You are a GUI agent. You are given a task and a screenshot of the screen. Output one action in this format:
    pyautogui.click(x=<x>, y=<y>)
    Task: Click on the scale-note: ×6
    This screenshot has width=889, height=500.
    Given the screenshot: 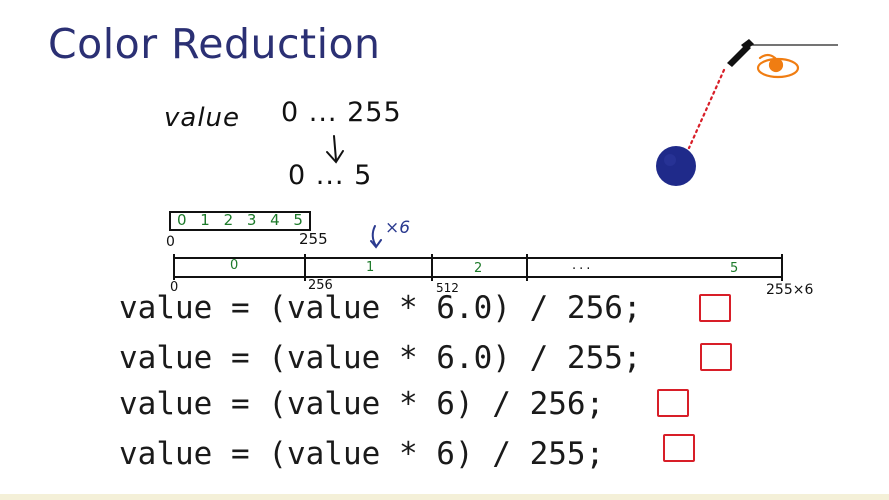 What is the action you would take?
    pyautogui.click(x=398, y=228)
    